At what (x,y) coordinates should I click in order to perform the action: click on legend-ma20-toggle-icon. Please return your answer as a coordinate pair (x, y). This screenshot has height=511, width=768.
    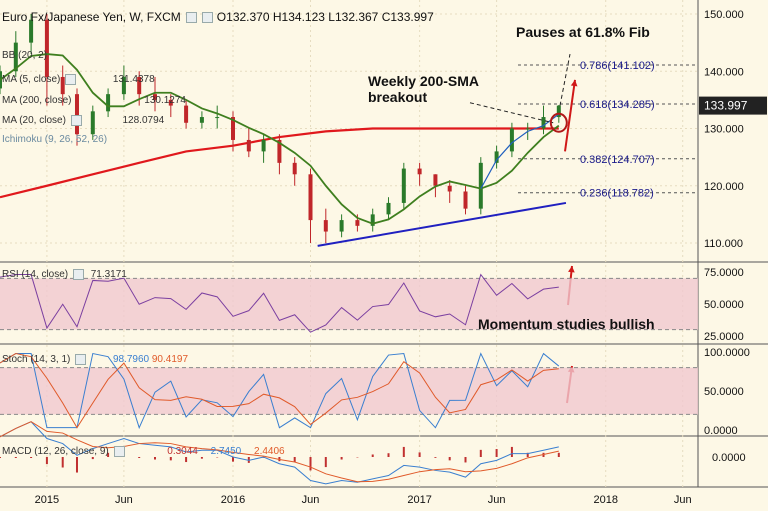
    Looking at the image, I should click on (76, 120).